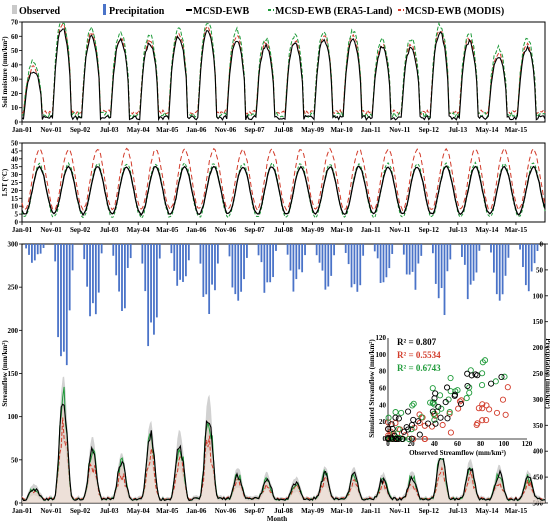  I want to click on legend-label-modis: MCSD-EWB (MODIS), so click(454, 11).